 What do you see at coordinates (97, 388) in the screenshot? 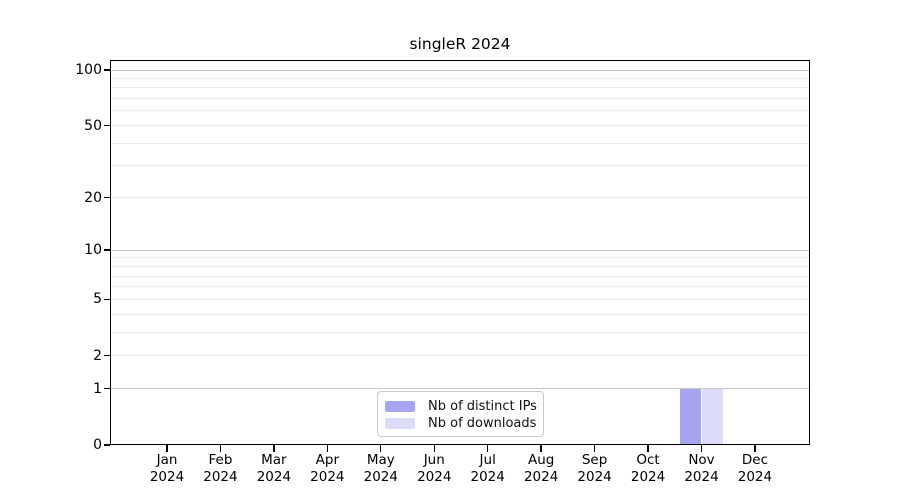
I see `y-axis-tick-label: 1` at bounding box center [97, 388].